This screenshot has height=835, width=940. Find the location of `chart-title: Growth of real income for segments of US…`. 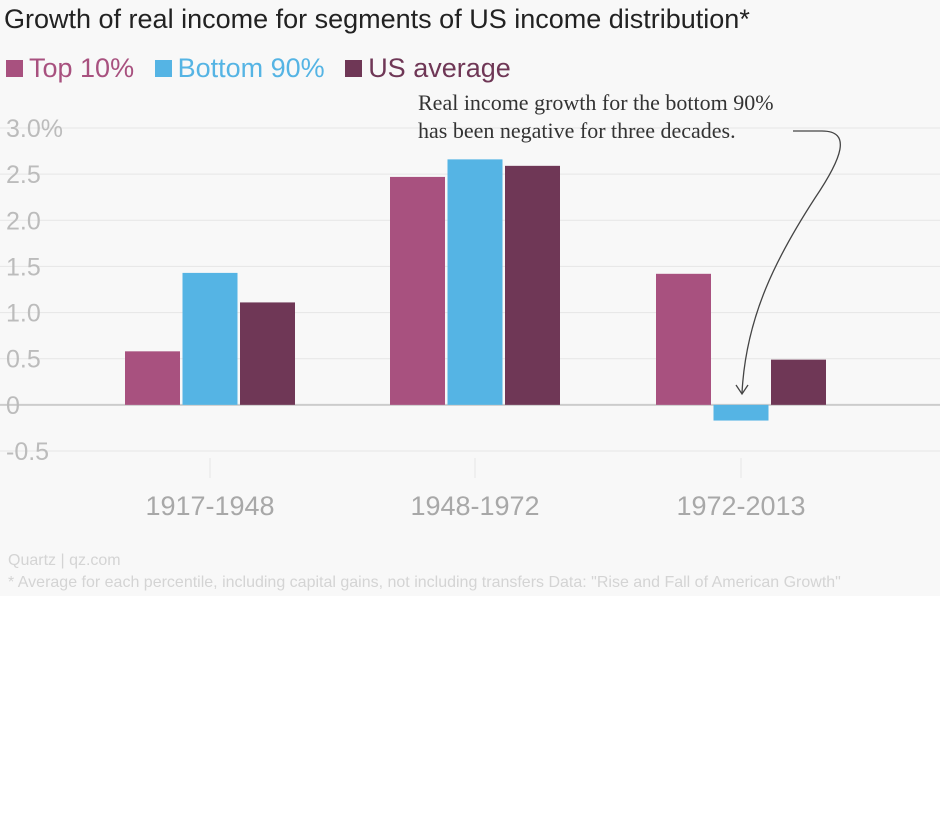

chart-title: Growth of real income for segments of US… is located at coordinates (377, 19).